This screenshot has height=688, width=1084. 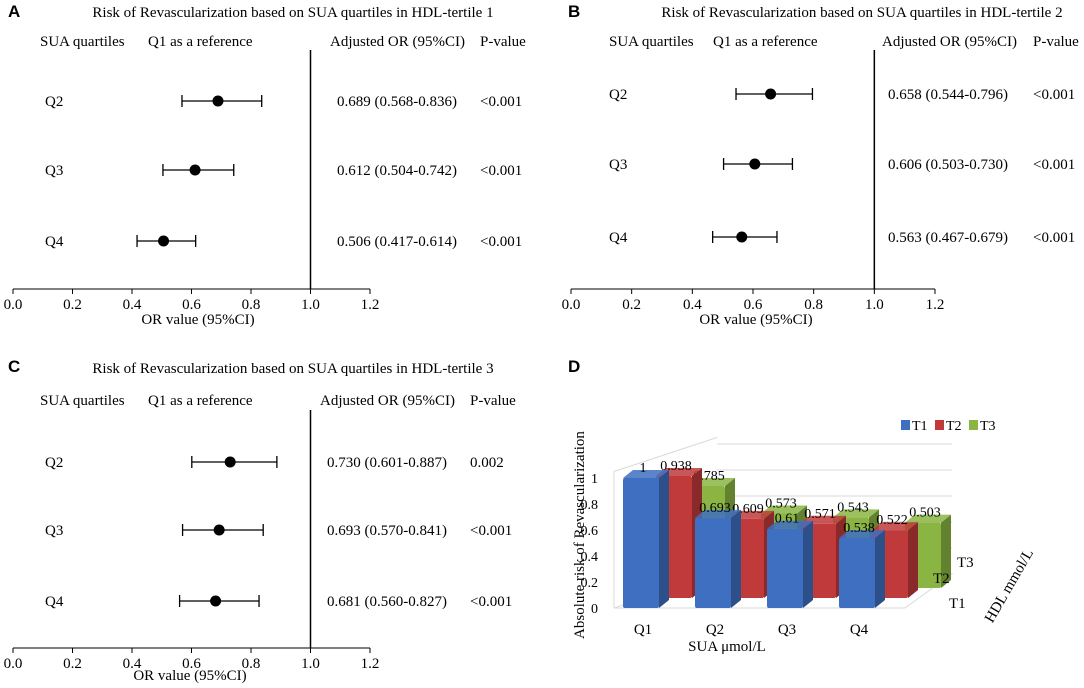 I want to click on or-ci-text: 0.658 (0.544-0.796), so click(x=948, y=95).